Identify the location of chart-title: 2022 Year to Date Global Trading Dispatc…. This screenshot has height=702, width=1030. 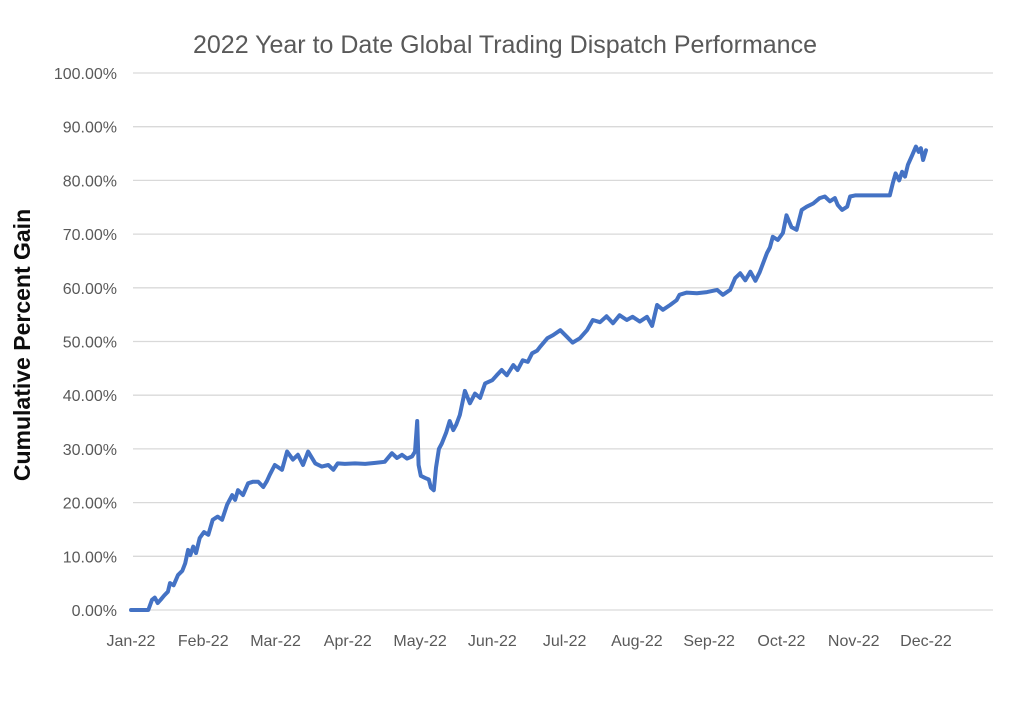
(505, 45).